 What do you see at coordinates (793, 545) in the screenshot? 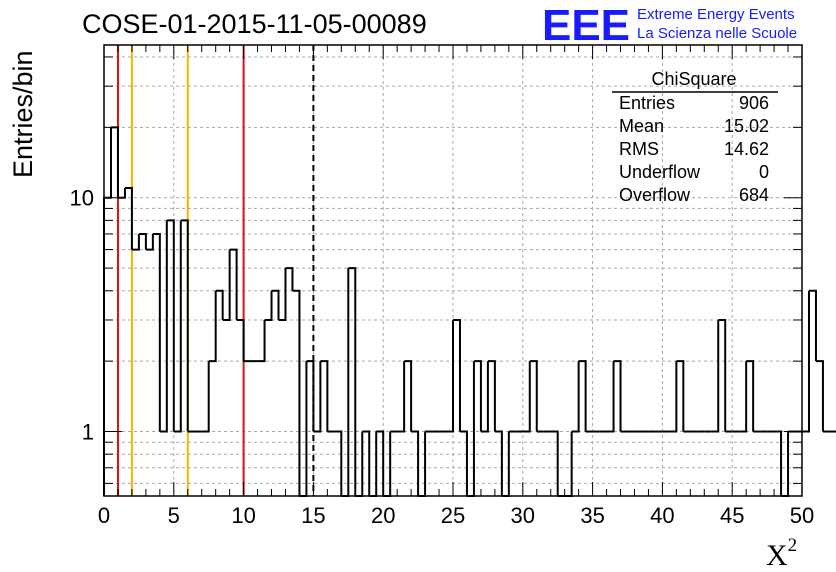
I see `x-axis-label-superscript: 2` at bounding box center [793, 545].